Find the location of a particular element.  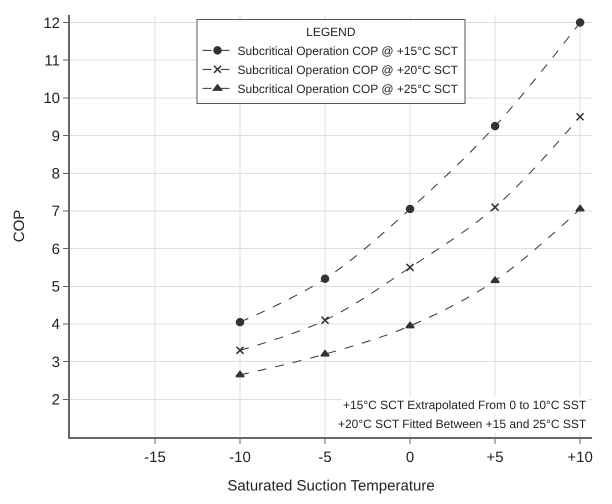

x-tick-label: -10 is located at coordinates (240, 457).